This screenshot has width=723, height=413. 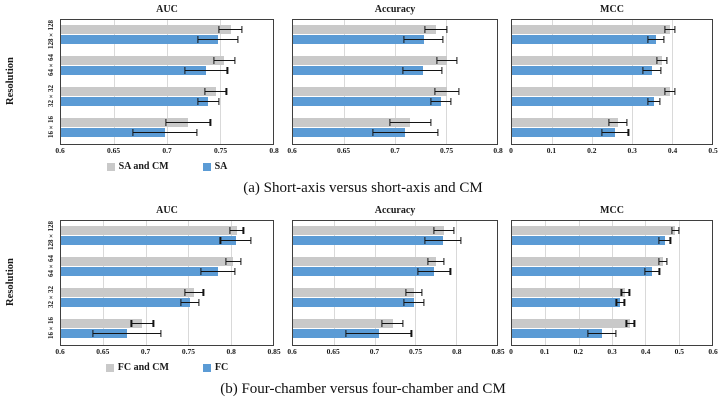 I want to click on plot-area, so click(x=612, y=283).